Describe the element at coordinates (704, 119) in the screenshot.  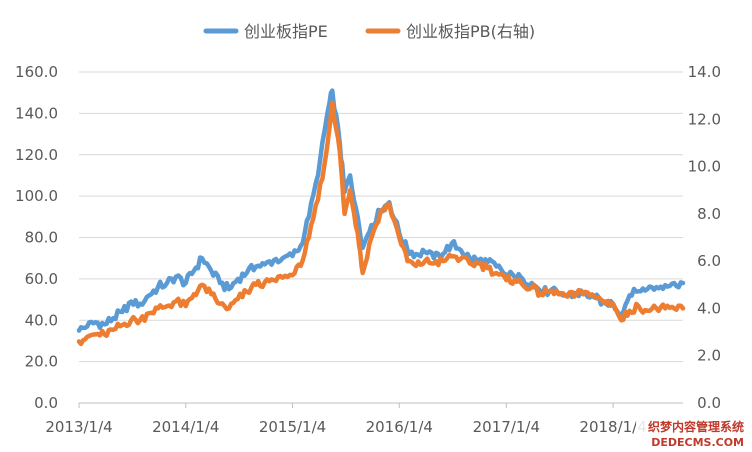
I see `y2-tick-label: 12.0` at that location.